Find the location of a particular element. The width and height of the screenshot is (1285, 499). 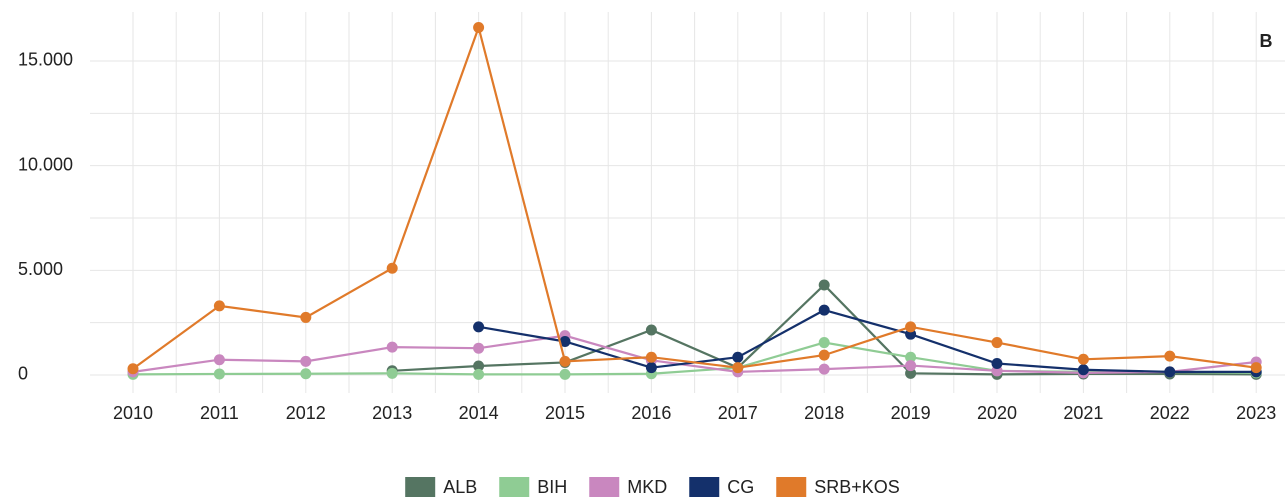

legend-item: BIH is located at coordinates (533, 487).